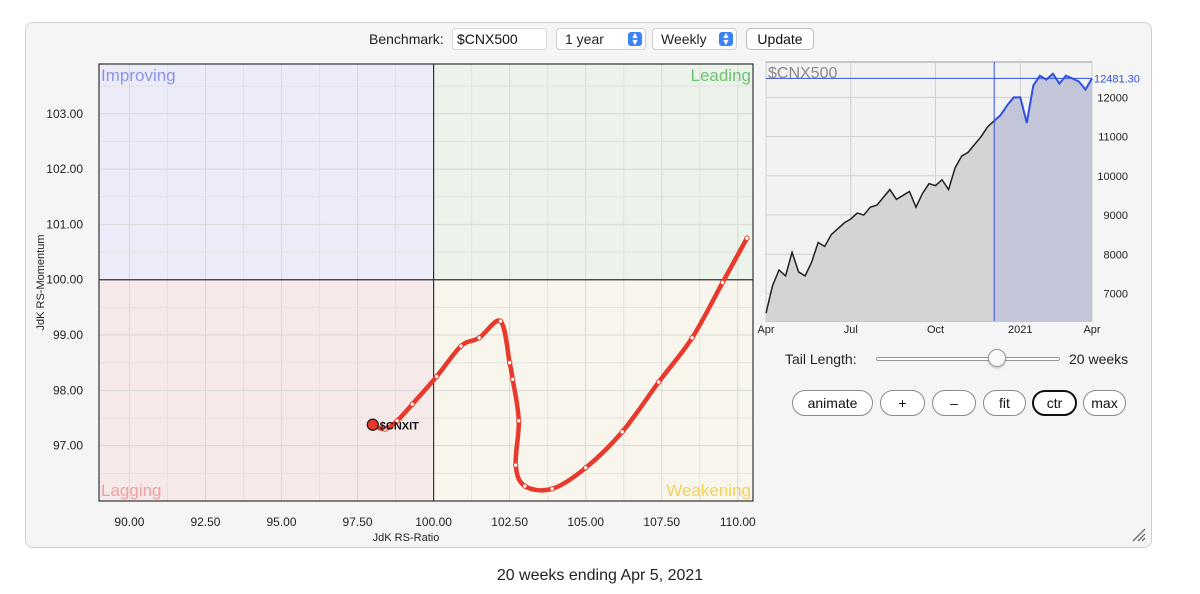 The height and width of the screenshot is (594, 1200). What do you see at coordinates (902, 403) in the screenshot?
I see `zoom-in-button: +` at bounding box center [902, 403].